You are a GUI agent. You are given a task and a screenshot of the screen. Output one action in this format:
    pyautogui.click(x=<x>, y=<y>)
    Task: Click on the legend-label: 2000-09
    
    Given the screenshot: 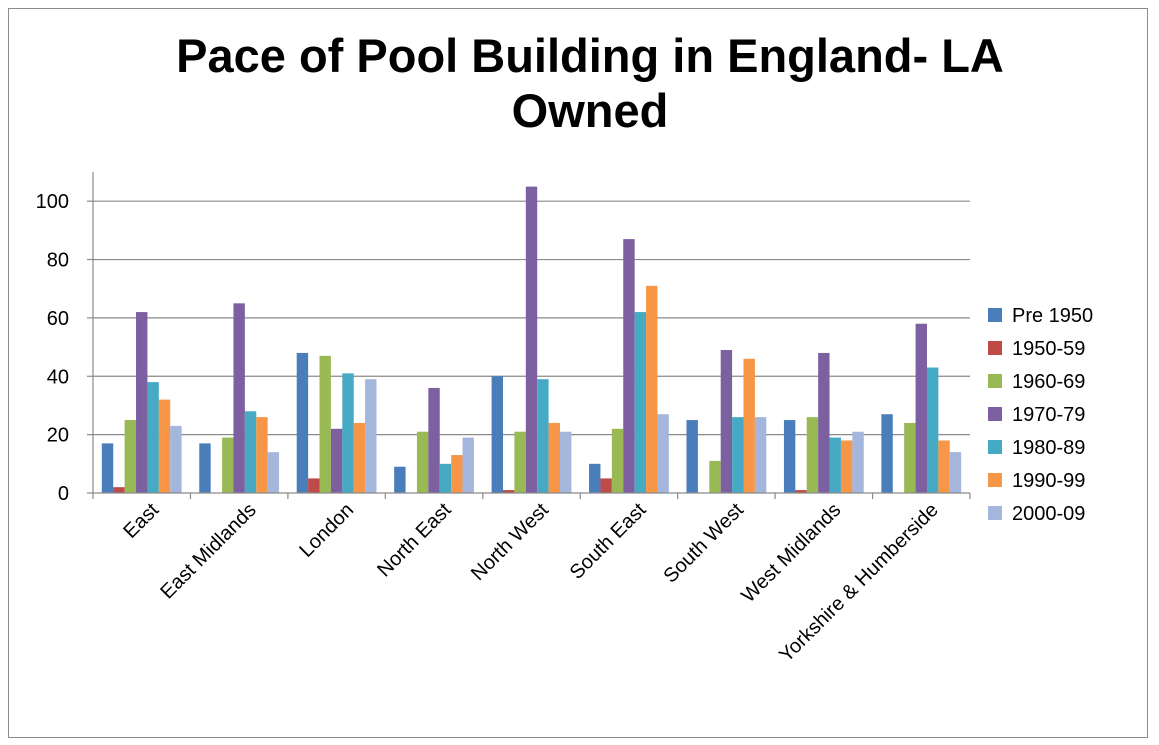 What is the action you would take?
    pyautogui.click(x=1048, y=514)
    